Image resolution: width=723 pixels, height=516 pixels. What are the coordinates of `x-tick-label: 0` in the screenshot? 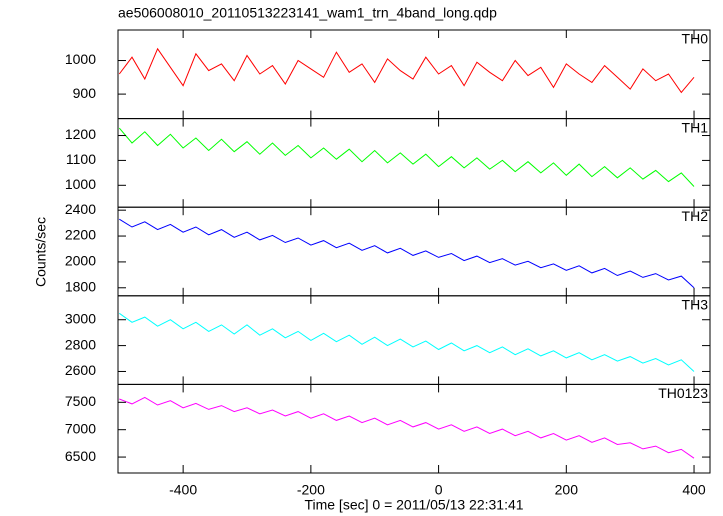 It's located at (439, 490).